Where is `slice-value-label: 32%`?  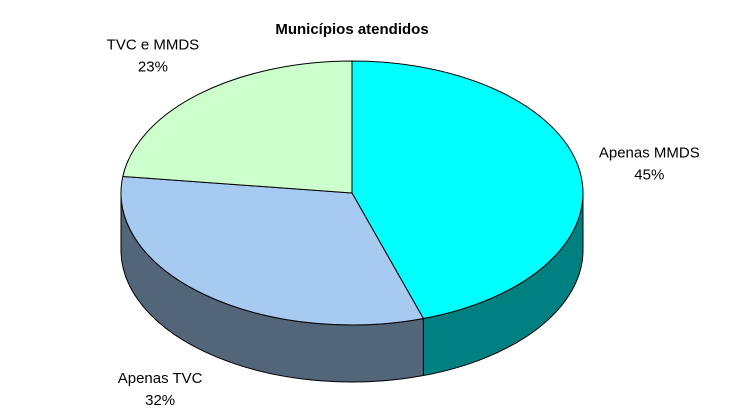
slice-value-label: 32% is located at coordinates (160, 400).